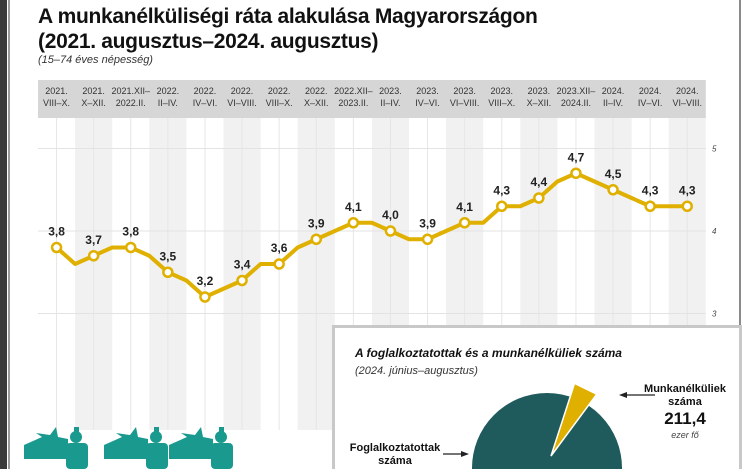 The width and height of the screenshot is (750, 469). Describe the element at coordinates (714, 314) in the screenshot. I see `y-tick-label: 3` at that location.